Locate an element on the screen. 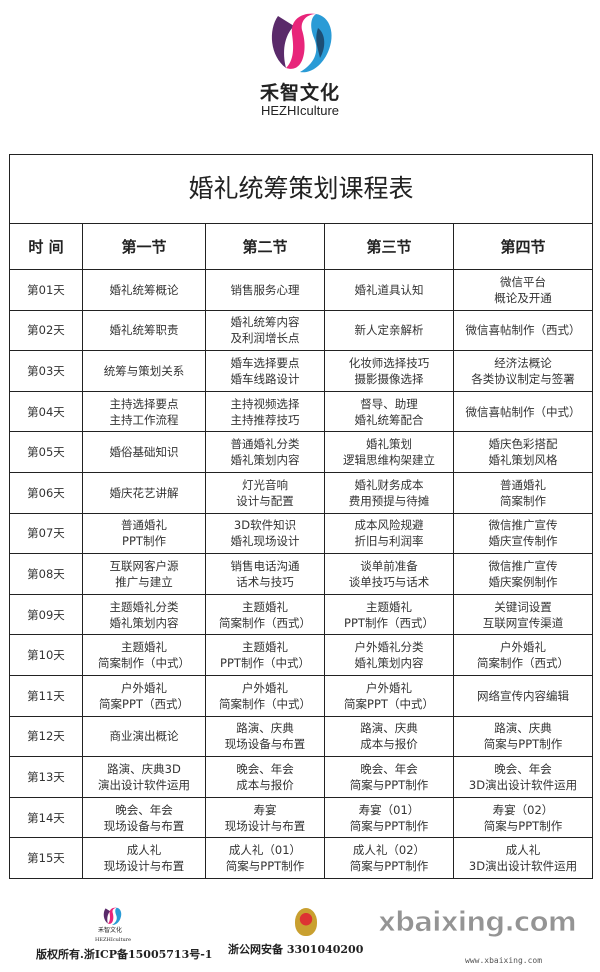 The width and height of the screenshot is (600, 972). course-cell: 寿宴（02） 简案与PPT制作 is located at coordinates (523, 817).